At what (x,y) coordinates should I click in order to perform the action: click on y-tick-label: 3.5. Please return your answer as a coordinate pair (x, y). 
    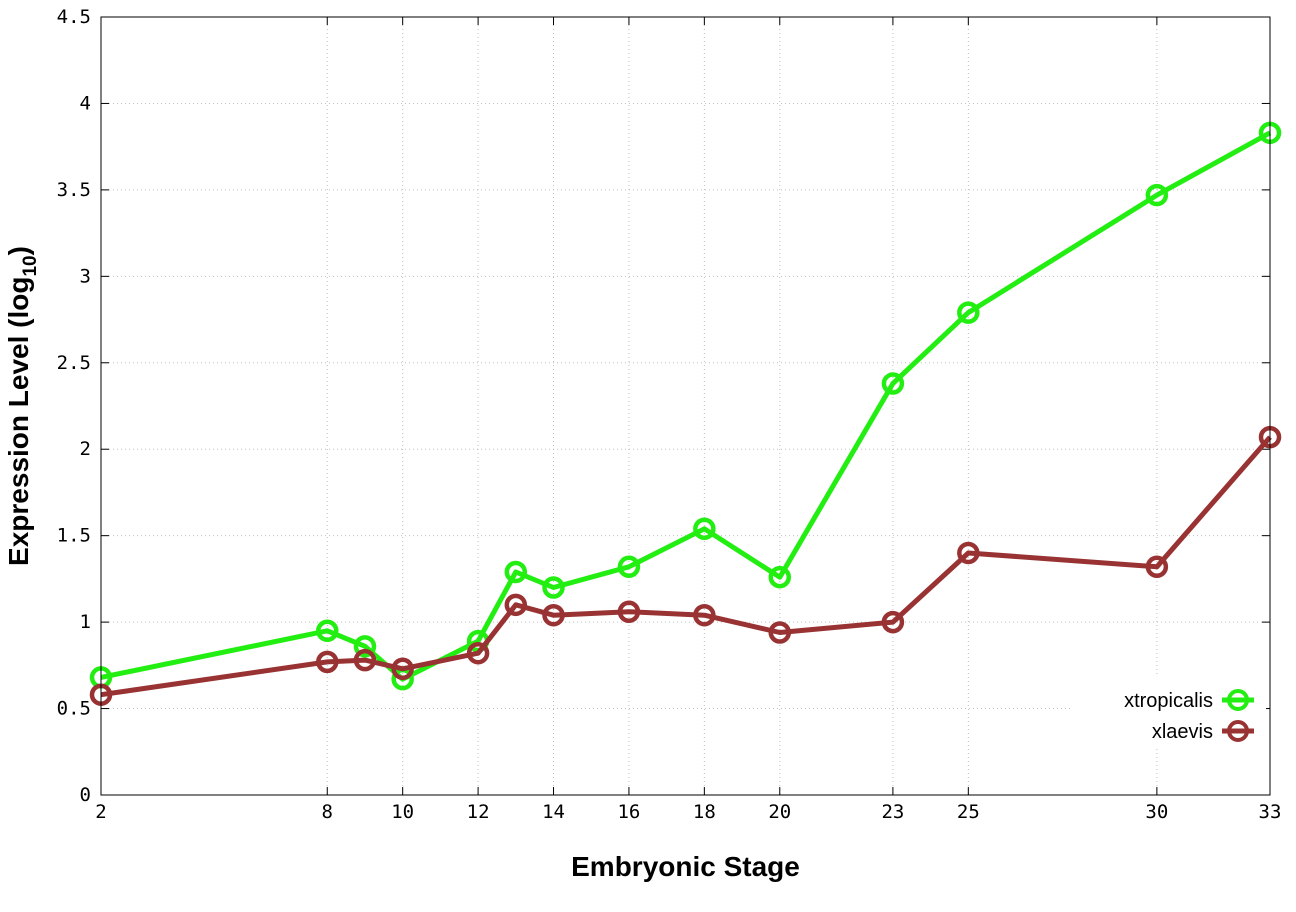
    Looking at the image, I should click on (74, 190).